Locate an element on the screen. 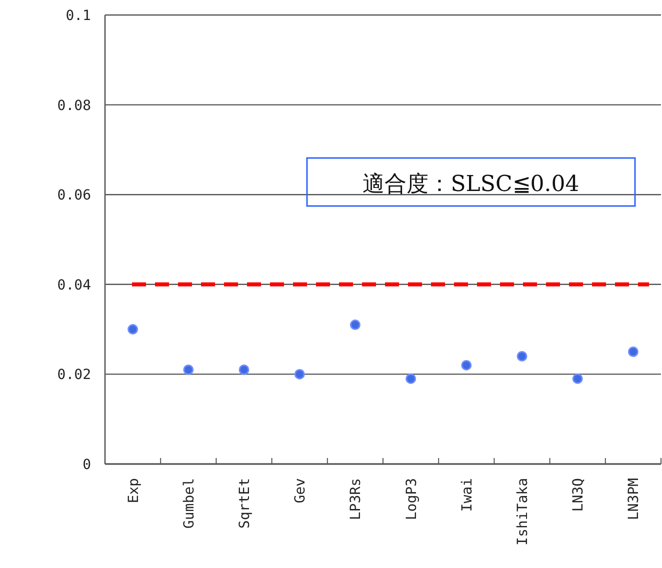  annotation: 適合度：SLSC≦0.04 is located at coordinates (471, 184).